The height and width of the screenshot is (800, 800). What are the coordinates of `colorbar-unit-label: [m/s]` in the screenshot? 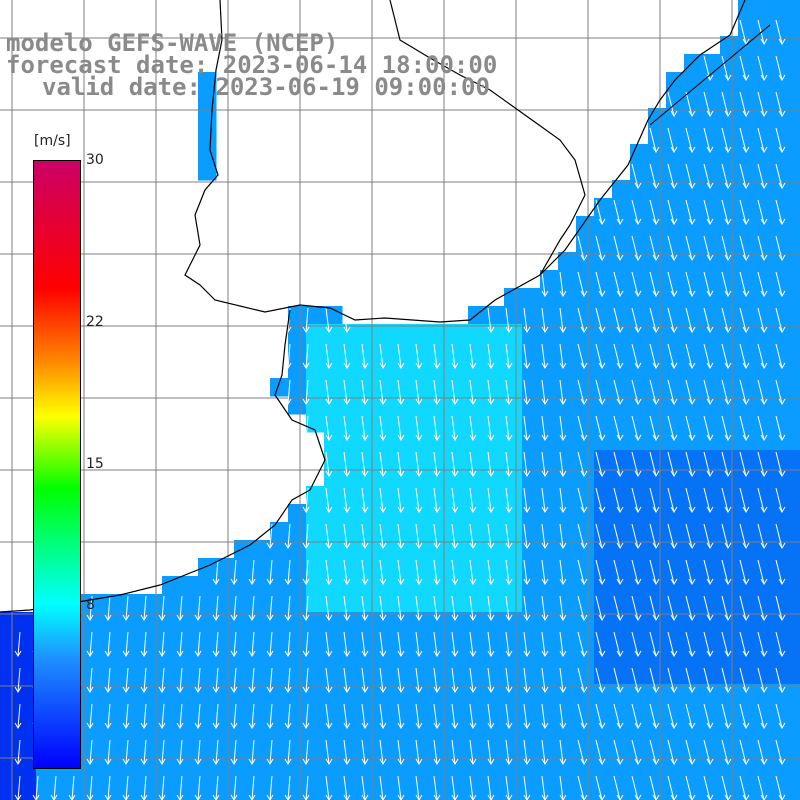 It's located at (52, 141).